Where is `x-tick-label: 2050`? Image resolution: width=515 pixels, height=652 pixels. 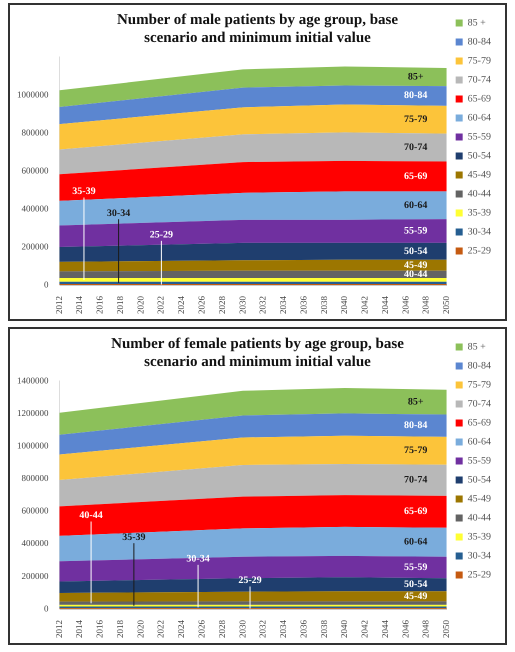 x-tick-label: 2050 is located at coordinates (446, 629).